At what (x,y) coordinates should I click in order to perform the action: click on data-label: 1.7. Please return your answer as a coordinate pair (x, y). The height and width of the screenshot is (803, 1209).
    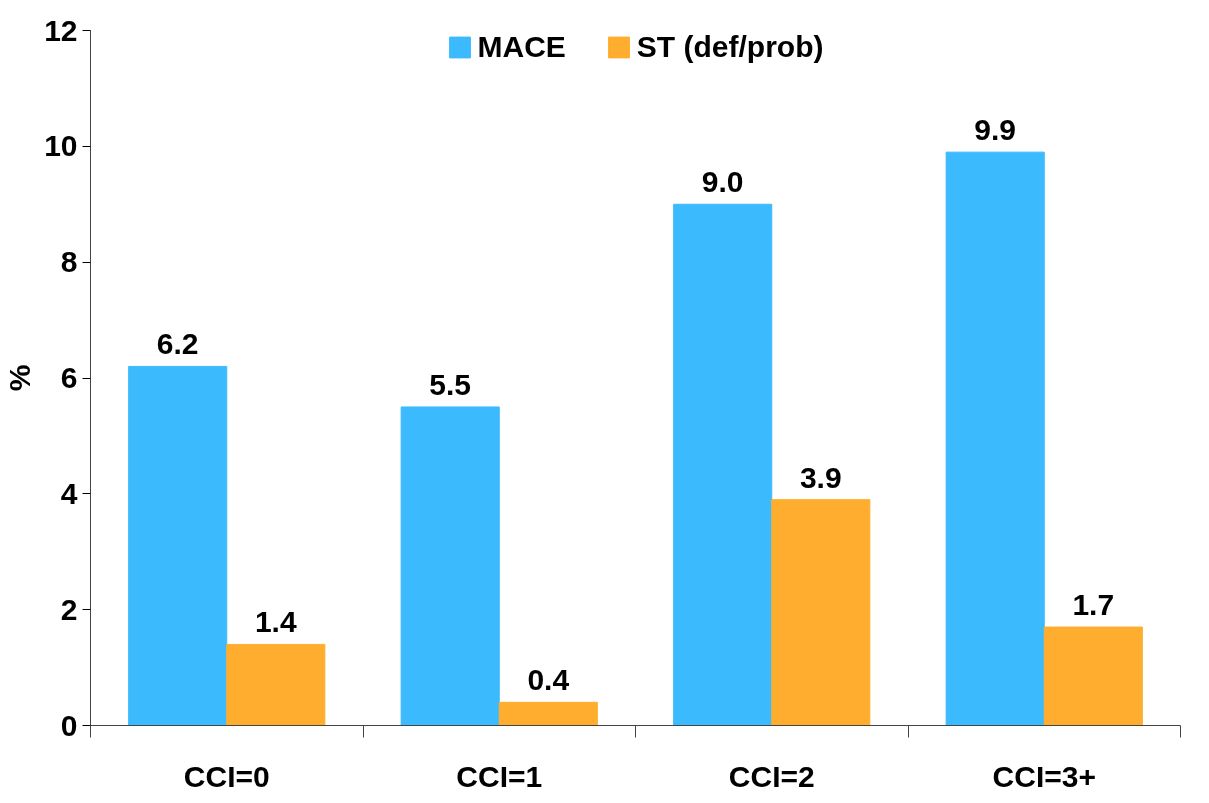
    Looking at the image, I should click on (1093, 605).